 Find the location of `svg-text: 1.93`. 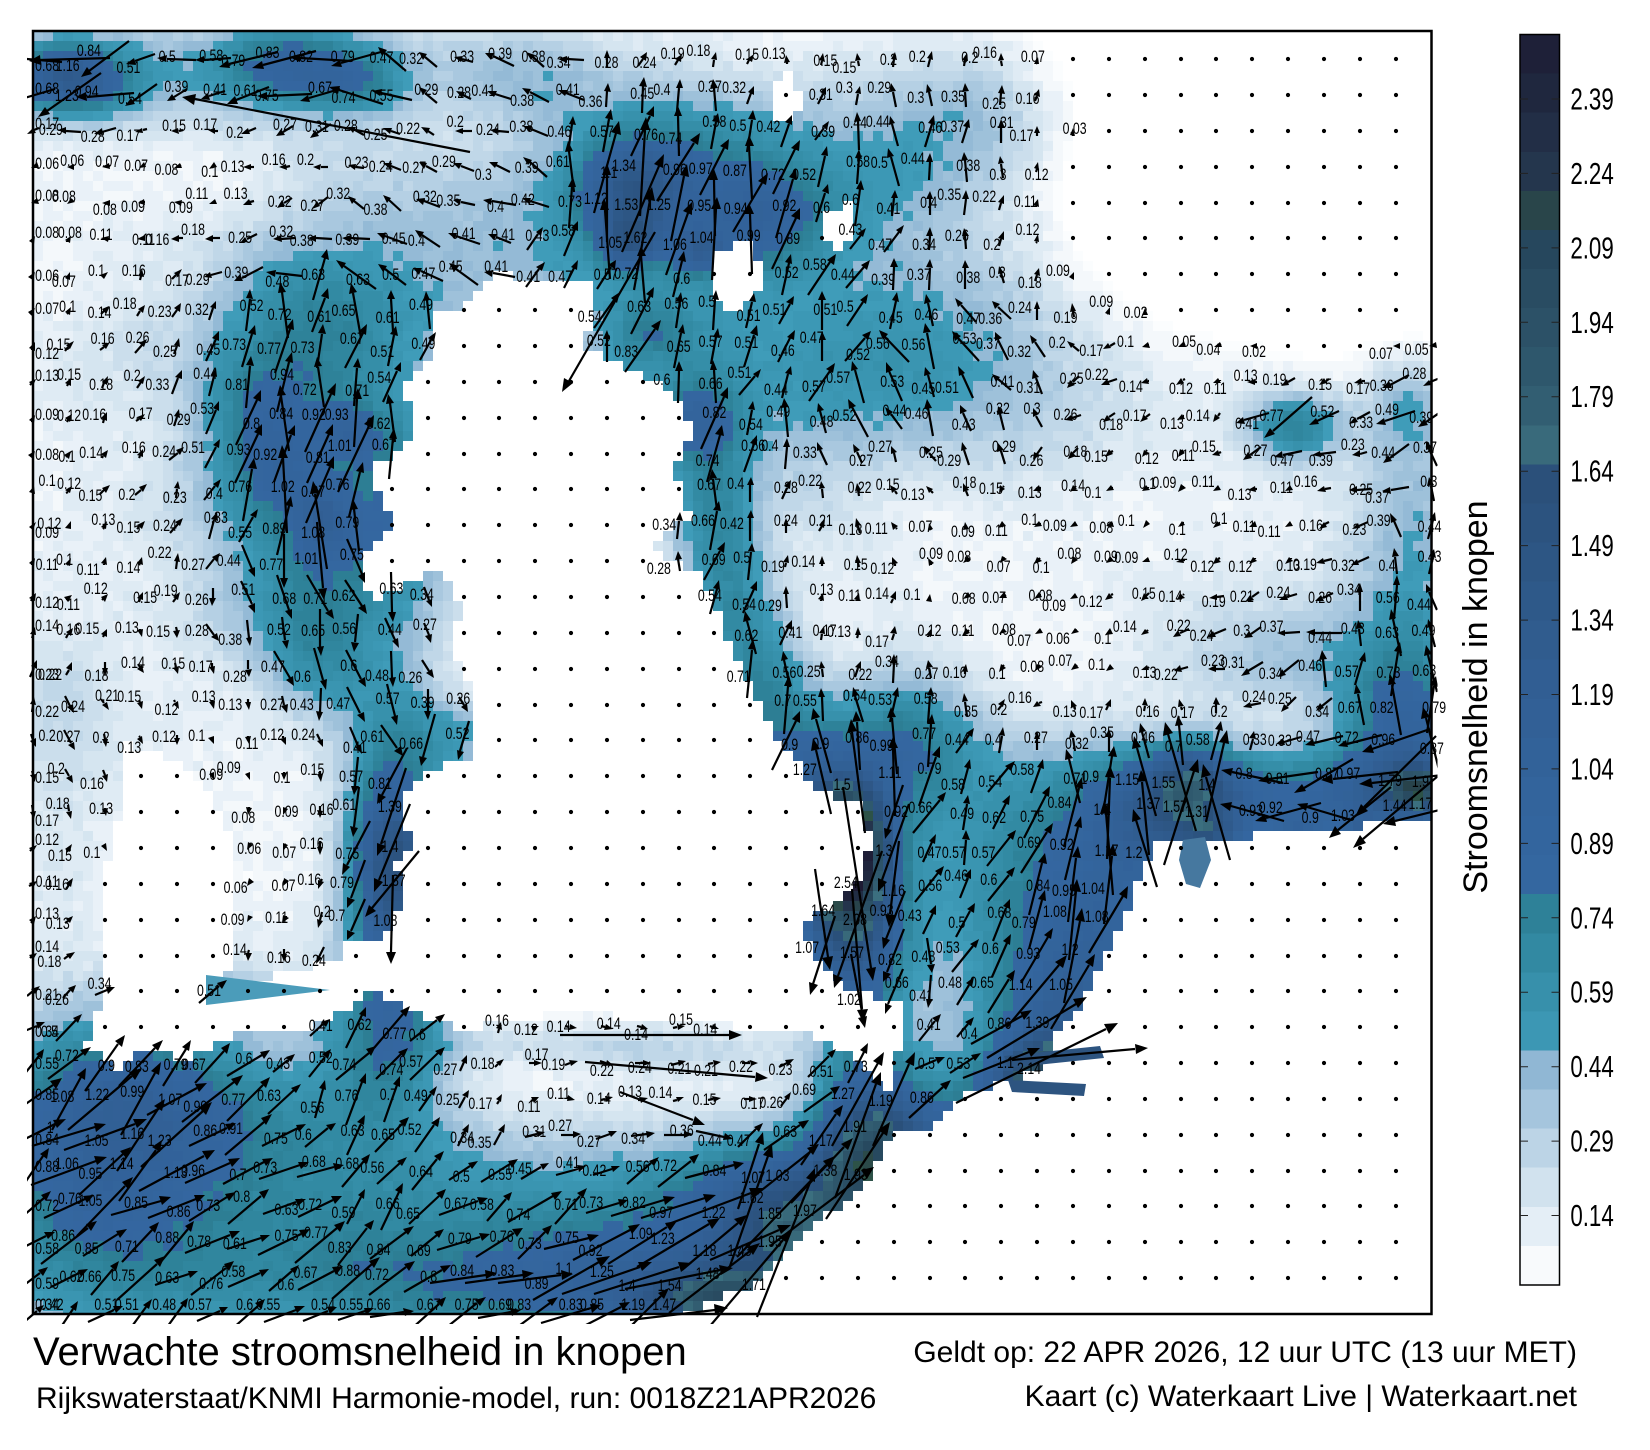

svg-text: 1.93 is located at coordinates (856, 1175).